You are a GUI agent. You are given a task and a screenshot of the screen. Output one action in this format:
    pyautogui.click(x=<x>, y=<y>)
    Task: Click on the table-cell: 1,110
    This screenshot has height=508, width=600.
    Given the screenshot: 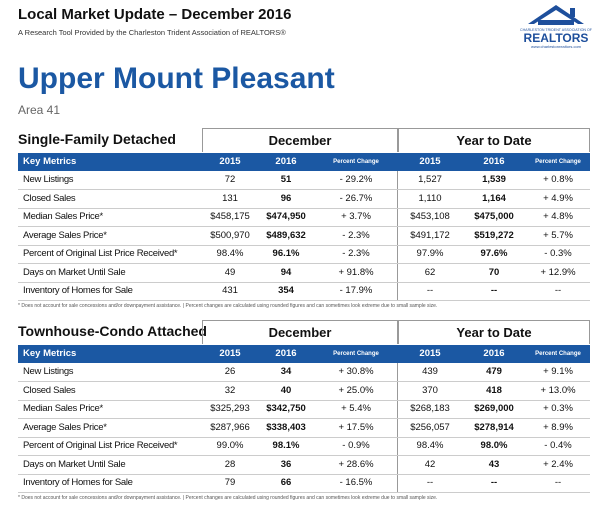 What is the action you would take?
    pyautogui.click(x=430, y=198)
    